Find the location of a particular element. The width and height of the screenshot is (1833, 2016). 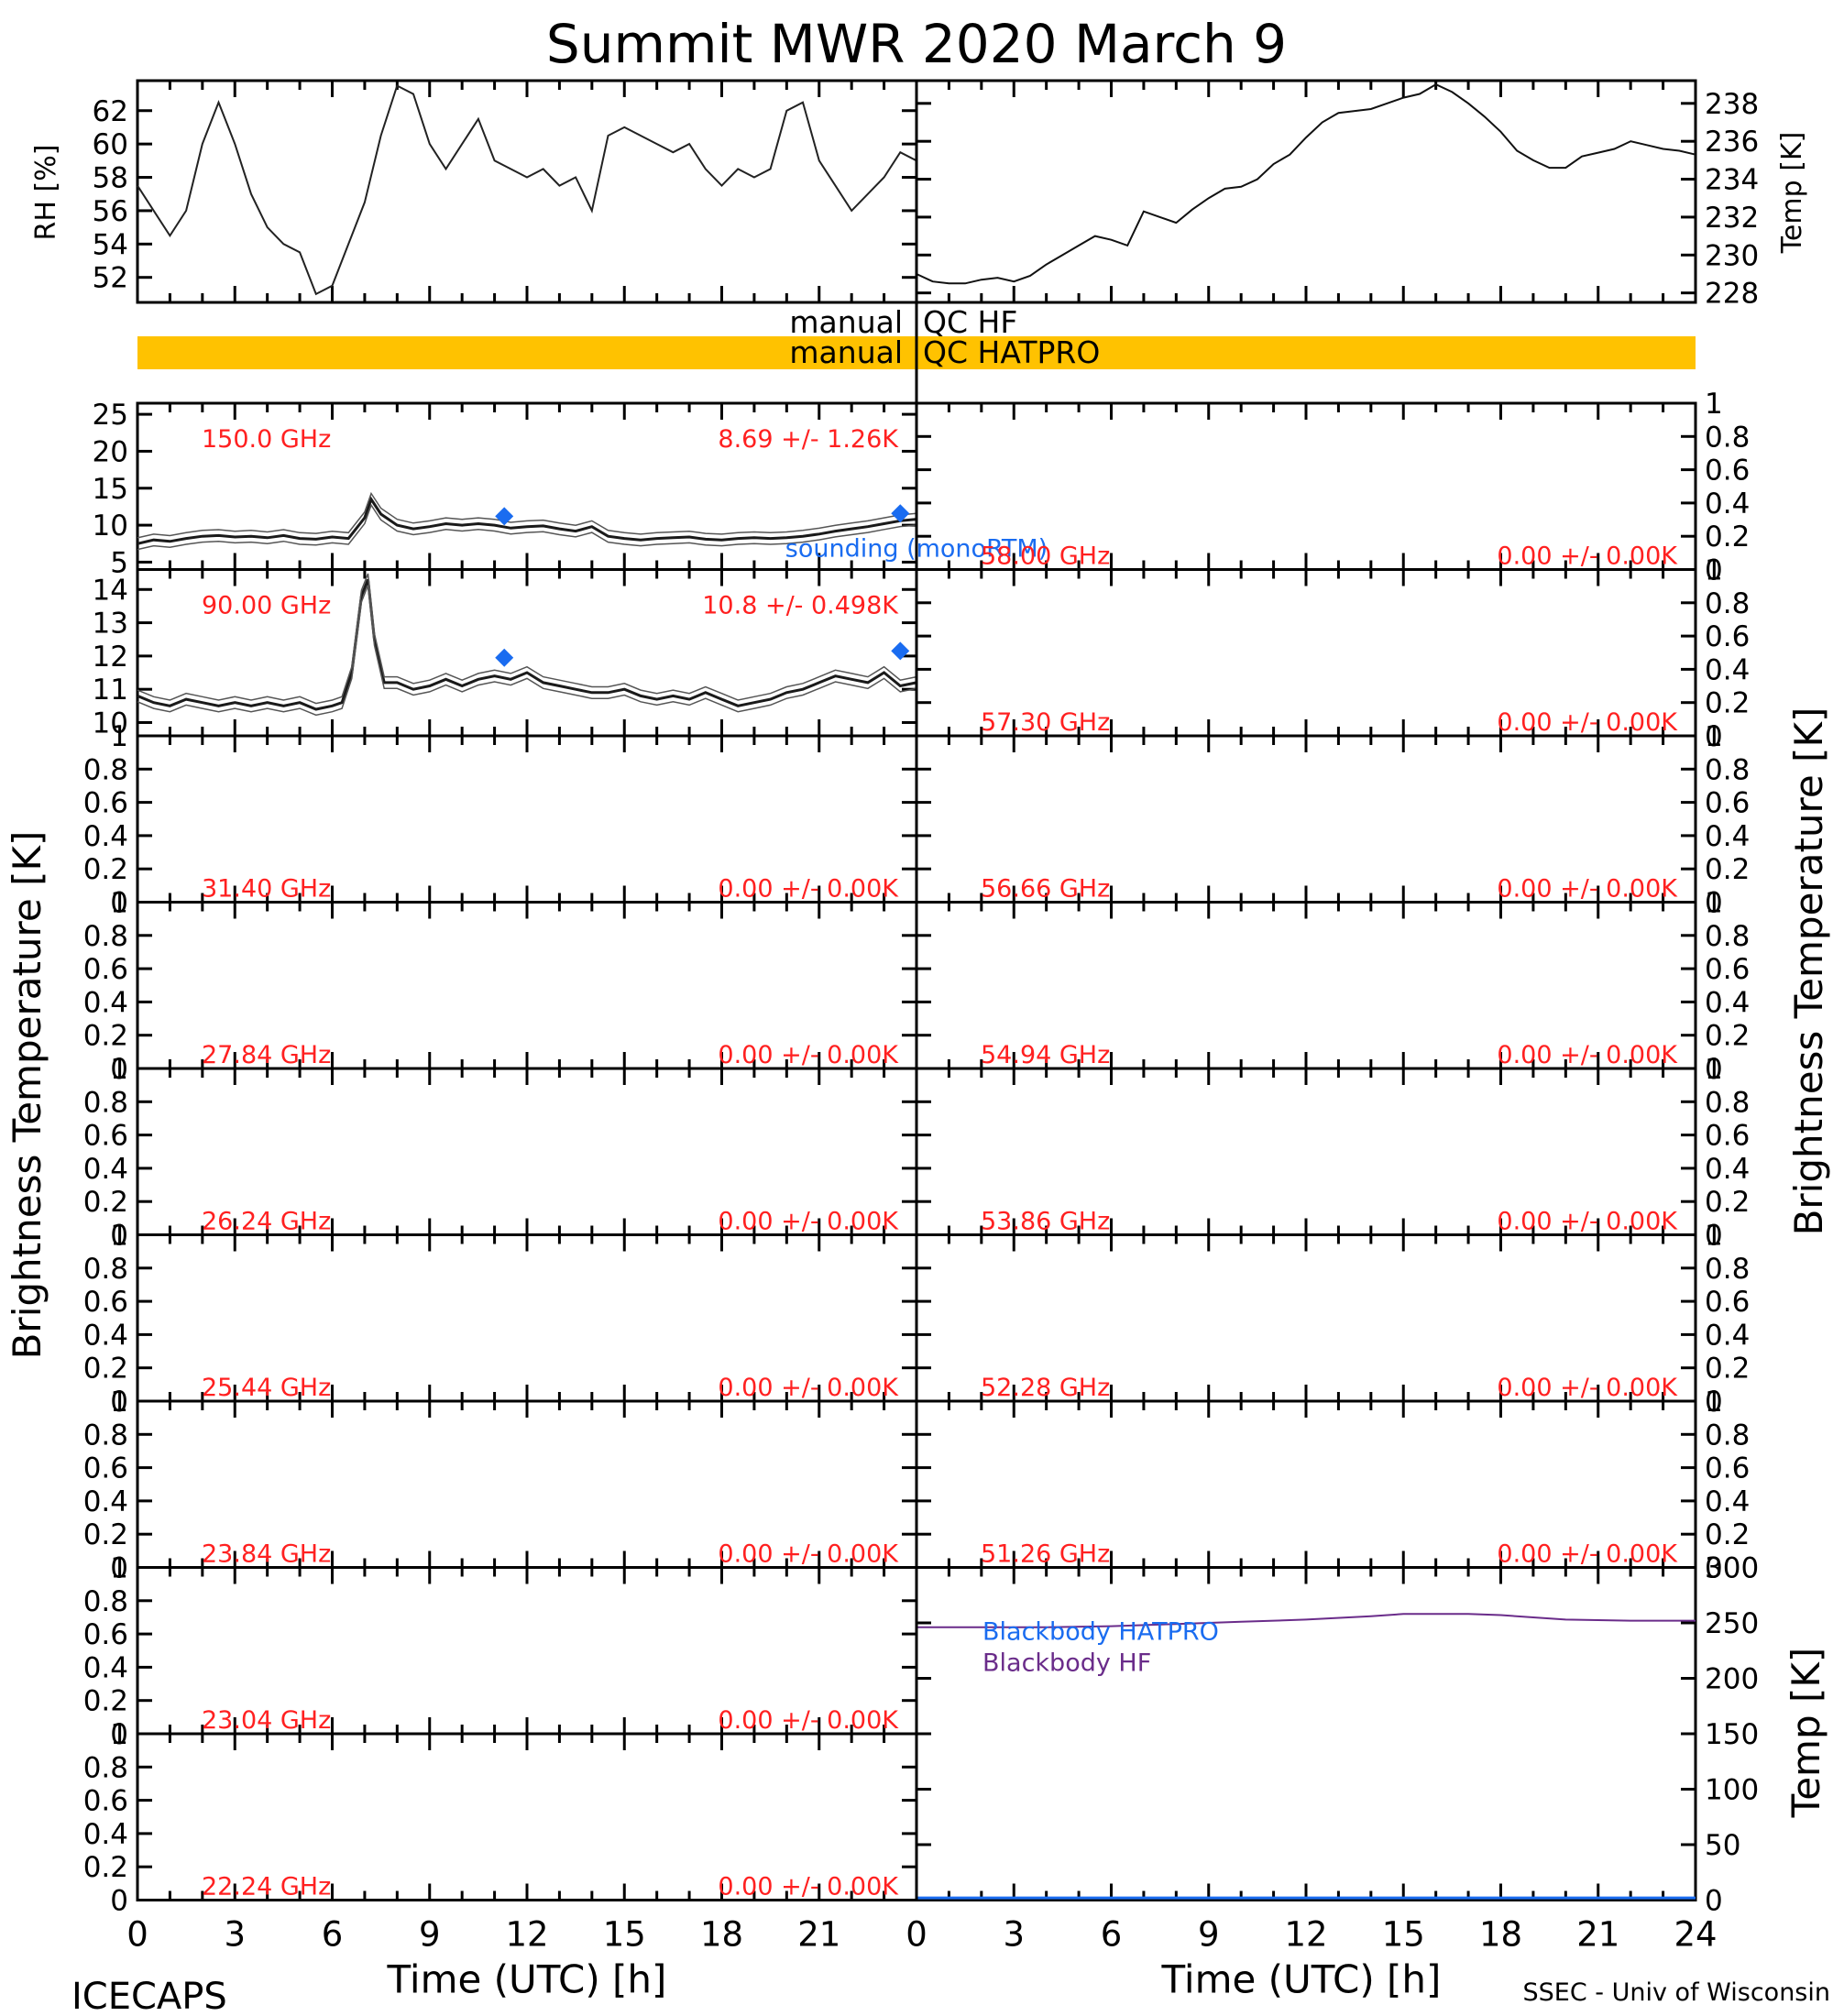

tb-left-3-stat-label: 0.00 +/- 0.00K is located at coordinates (808, 1055).